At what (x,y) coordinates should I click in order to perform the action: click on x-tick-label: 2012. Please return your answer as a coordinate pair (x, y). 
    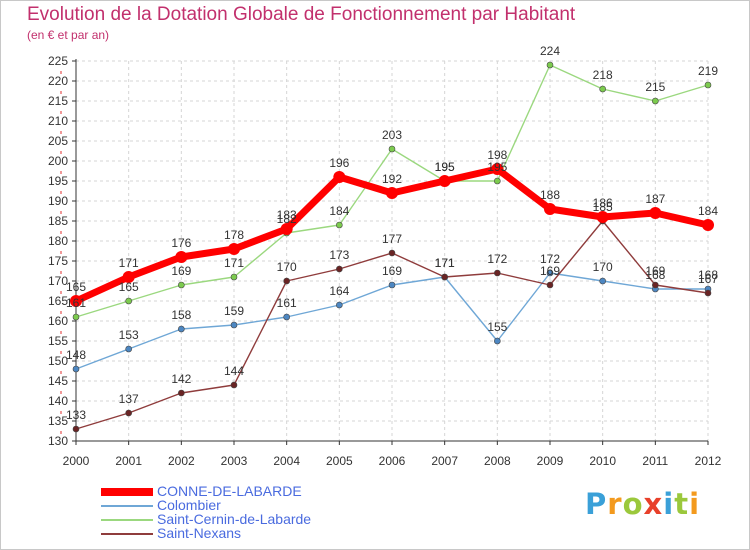
    Looking at the image, I should click on (708, 461).